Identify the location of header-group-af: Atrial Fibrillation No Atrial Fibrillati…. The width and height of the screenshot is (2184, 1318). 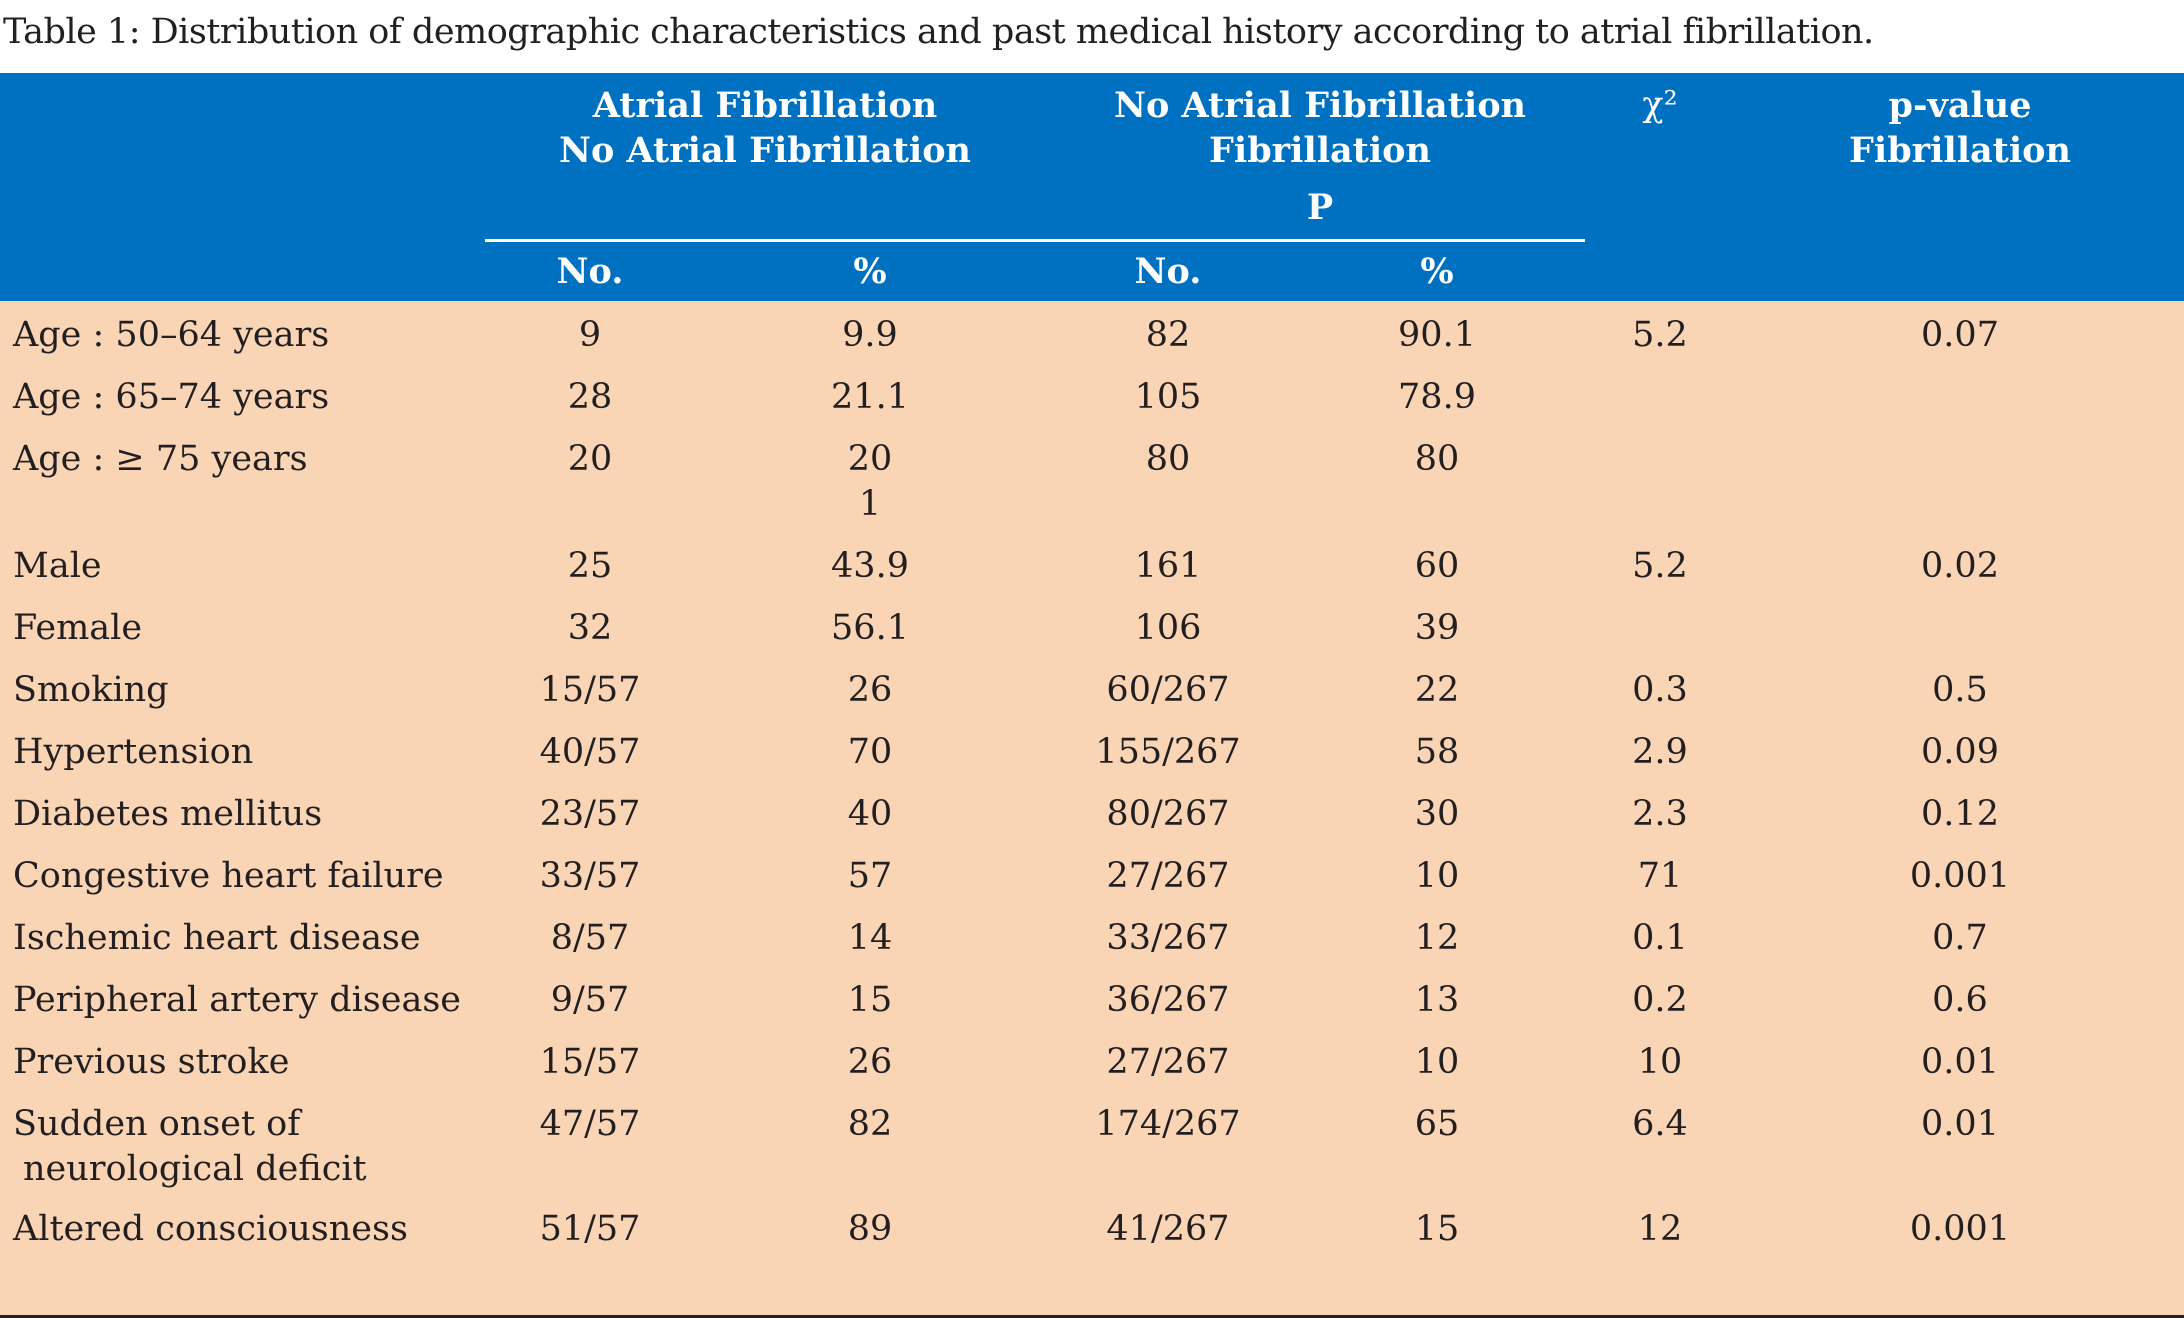
(765, 128).